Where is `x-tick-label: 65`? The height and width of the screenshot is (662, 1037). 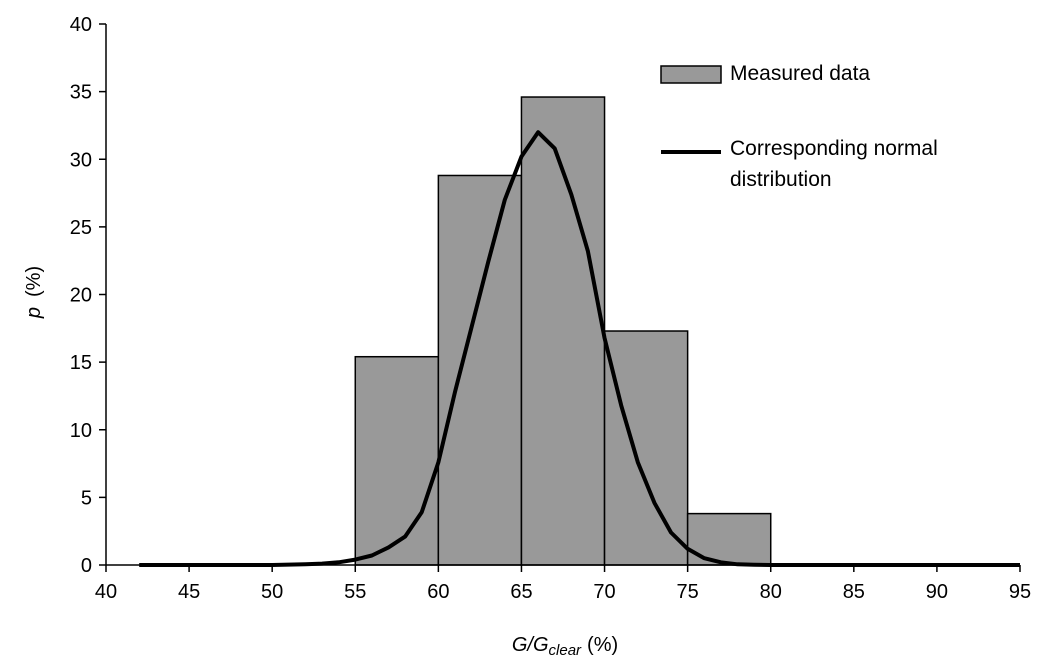 x-tick-label: 65 is located at coordinates (521, 592).